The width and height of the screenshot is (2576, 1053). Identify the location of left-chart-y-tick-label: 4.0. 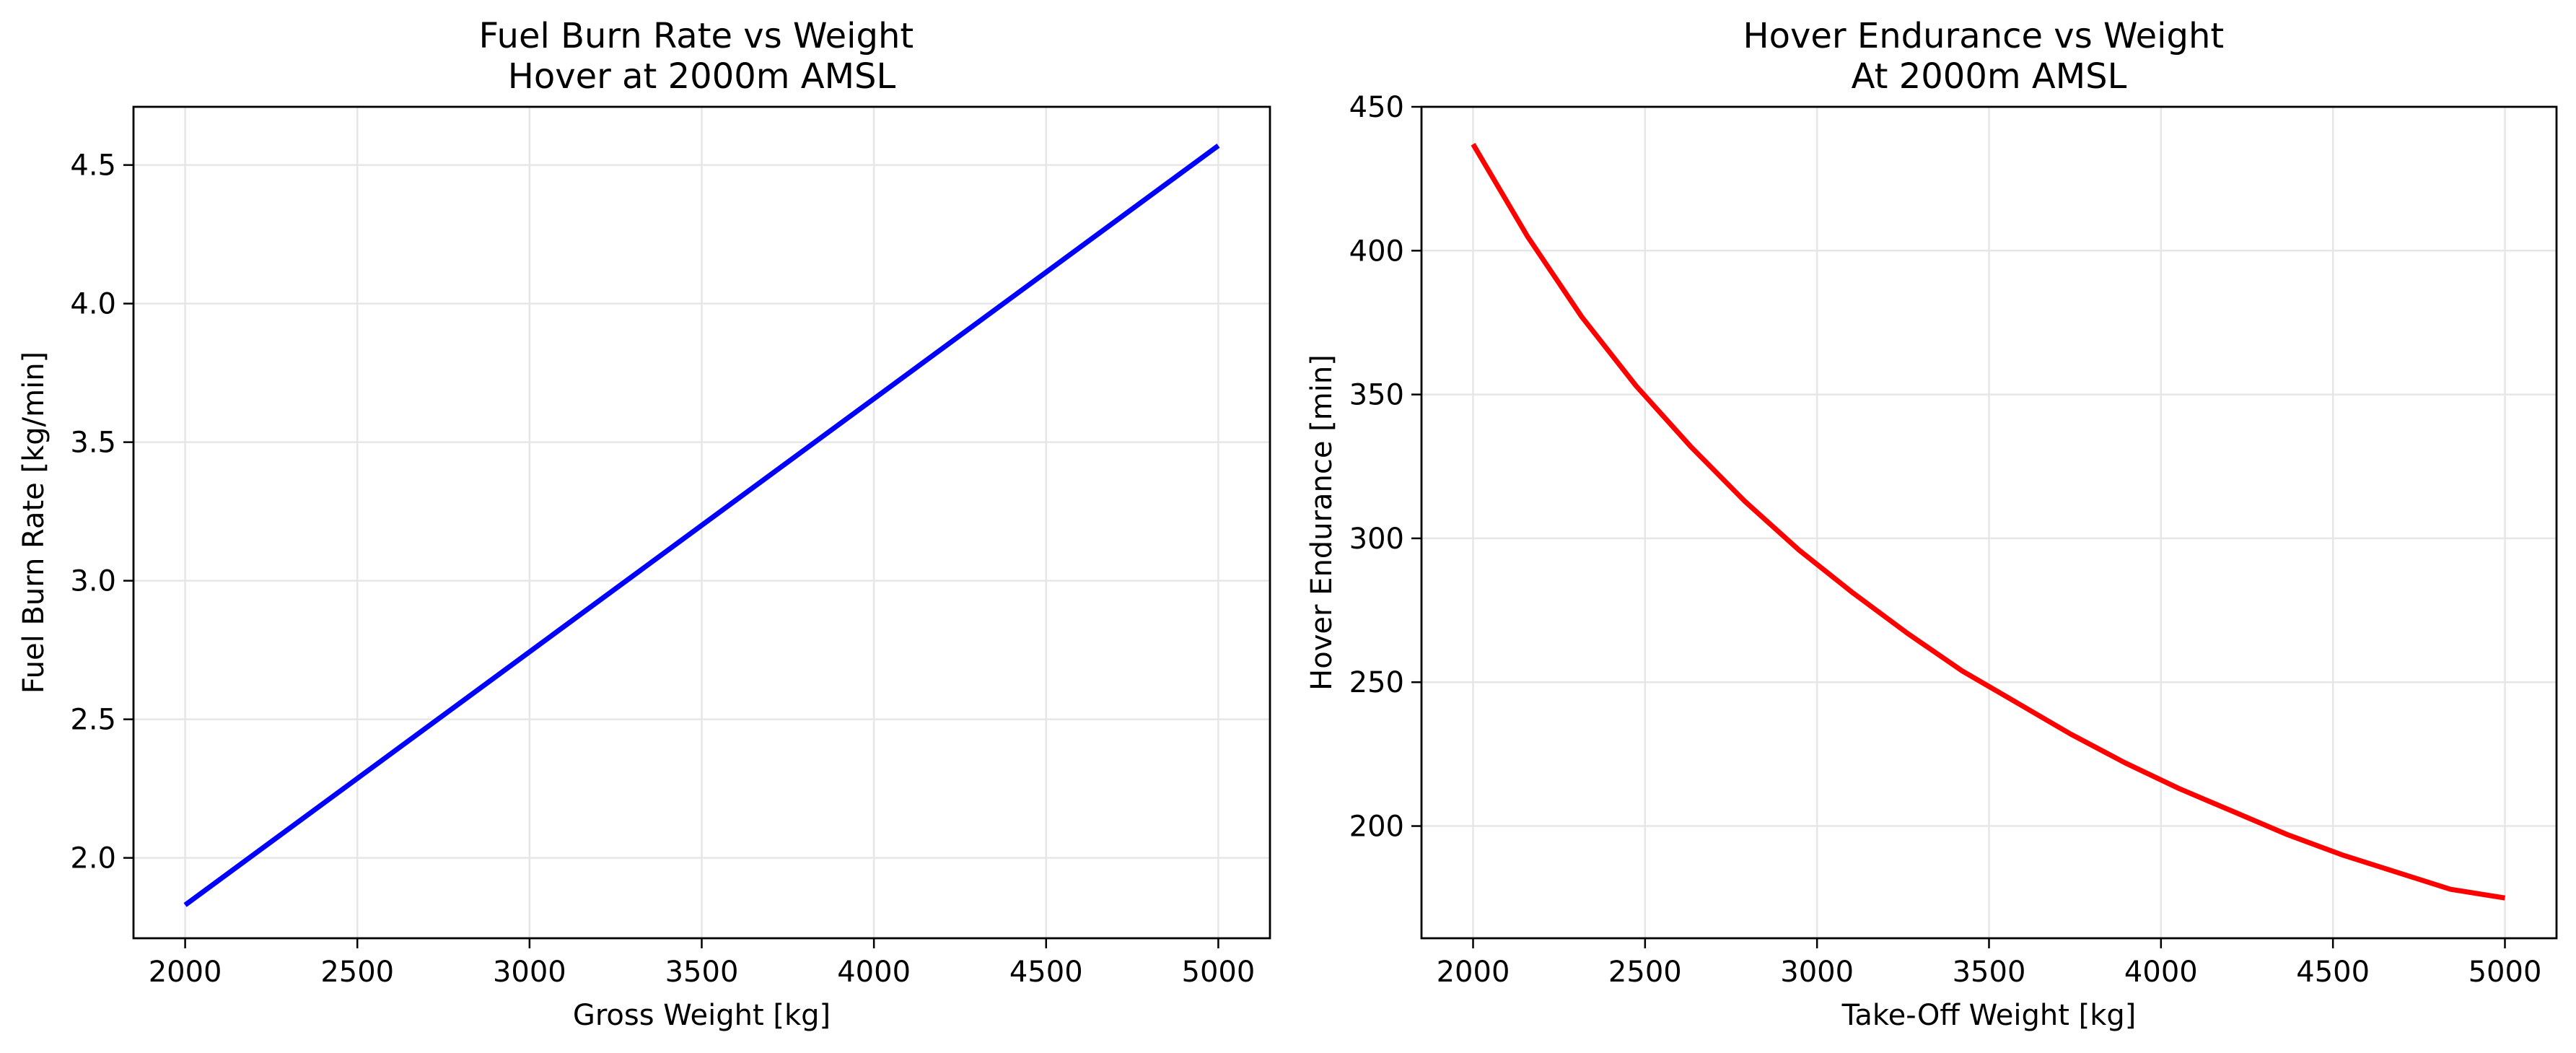
(93, 304).